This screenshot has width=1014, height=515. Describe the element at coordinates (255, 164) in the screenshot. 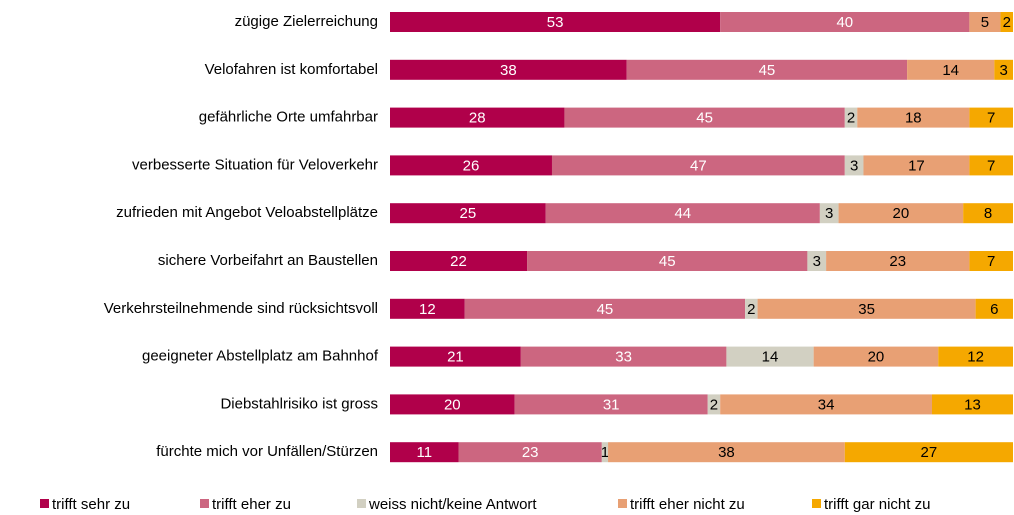

I see `category-label: verbesserte Situation für Veloverkehr` at that location.